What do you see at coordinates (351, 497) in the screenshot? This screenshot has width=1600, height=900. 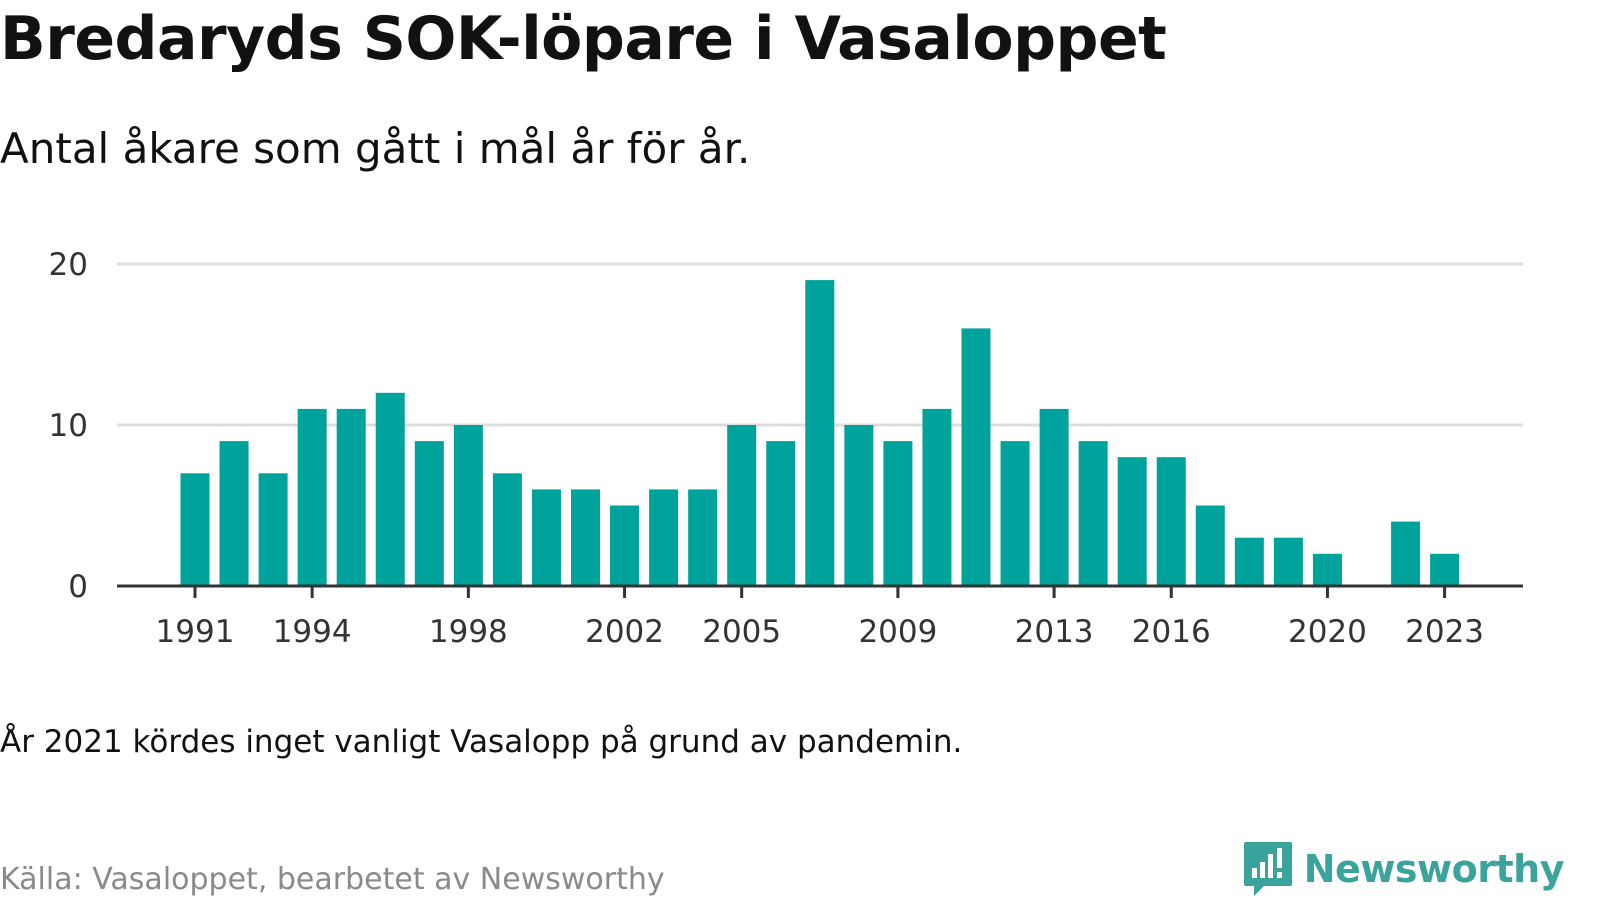 I see `bar-1995` at bounding box center [351, 497].